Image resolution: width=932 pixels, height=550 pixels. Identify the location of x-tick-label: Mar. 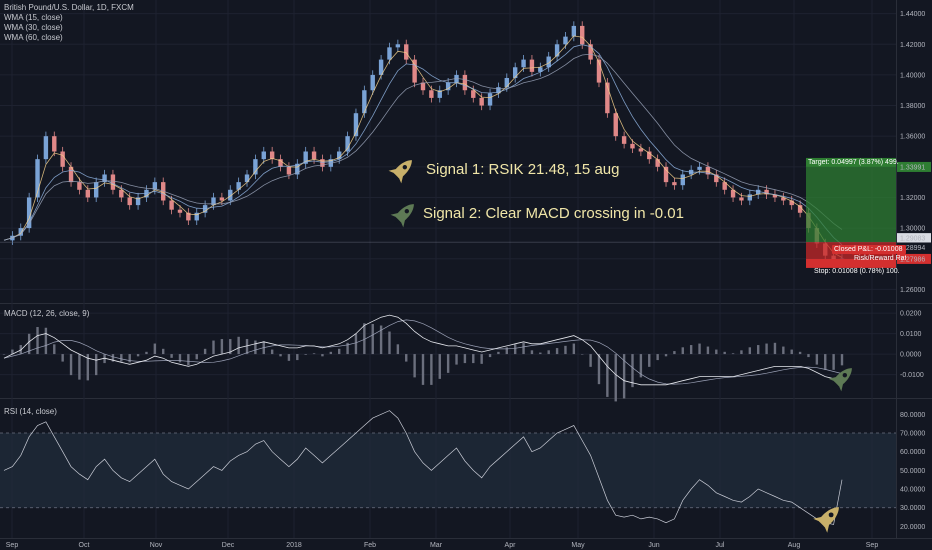
(436, 545).